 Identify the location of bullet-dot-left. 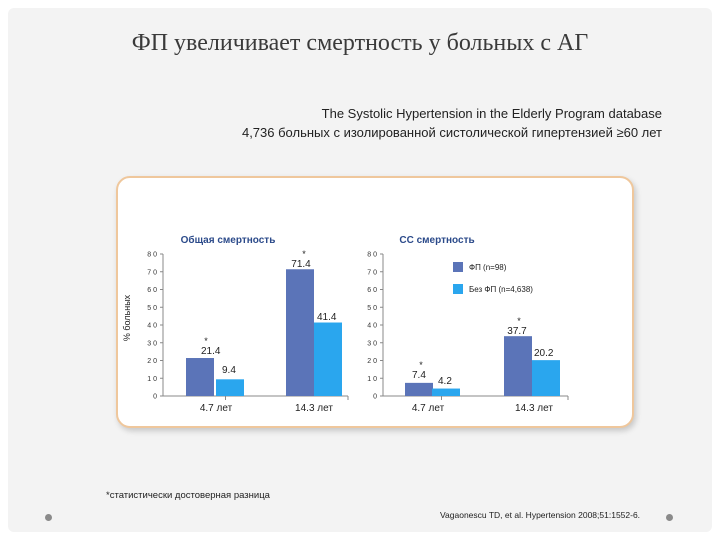
(48, 517).